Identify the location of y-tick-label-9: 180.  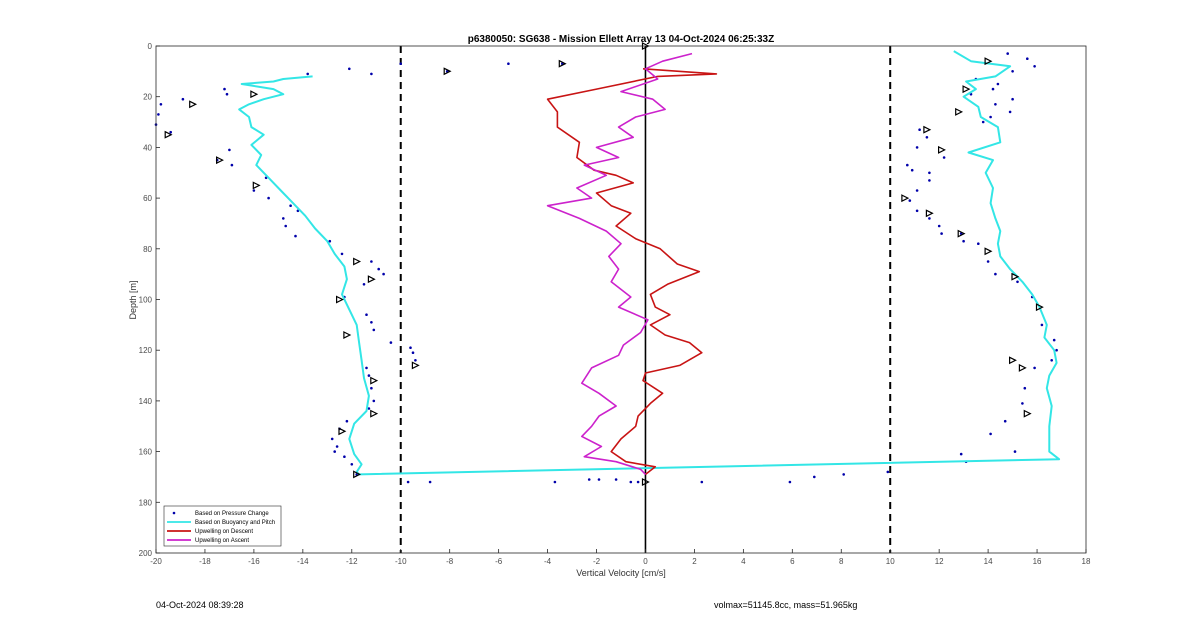
(146, 502).